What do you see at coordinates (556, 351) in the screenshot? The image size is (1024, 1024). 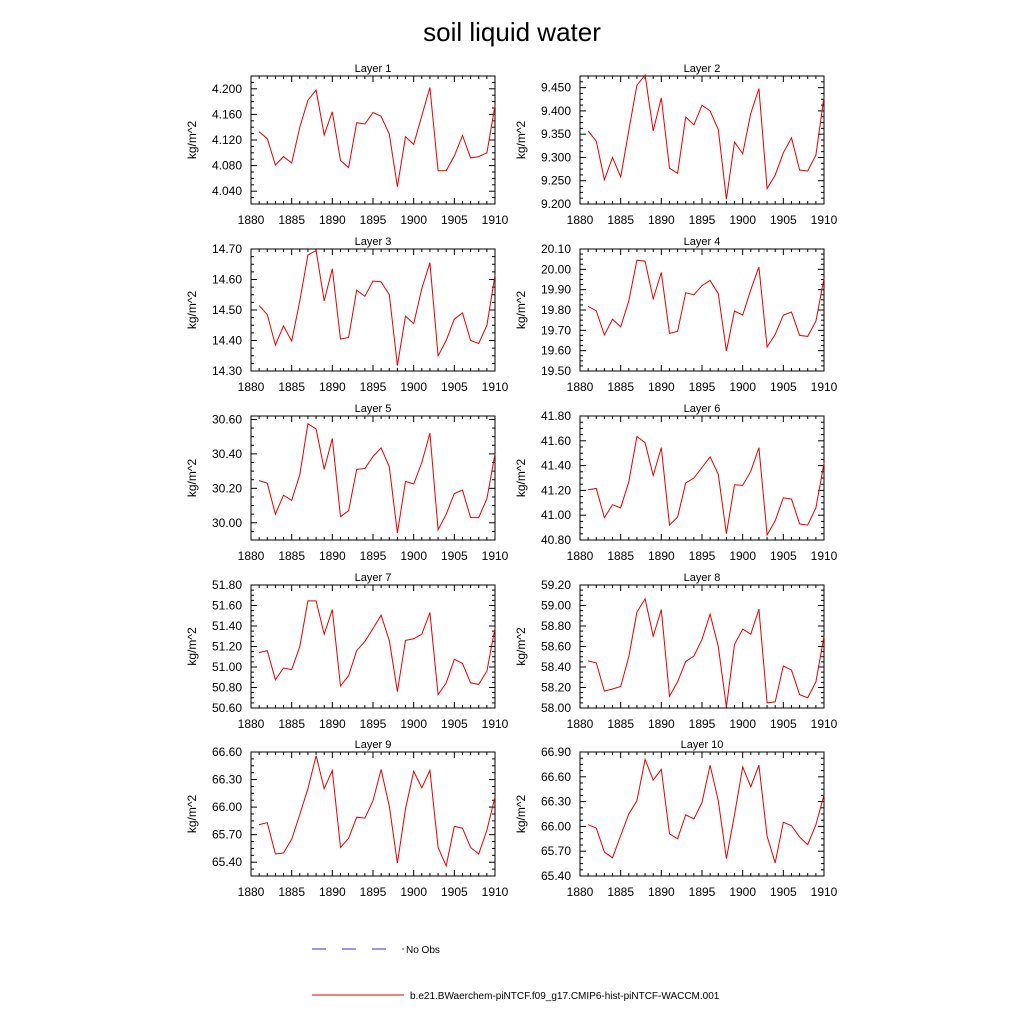 I see `y-tick-label: 19.60` at bounding box center [556, 351].